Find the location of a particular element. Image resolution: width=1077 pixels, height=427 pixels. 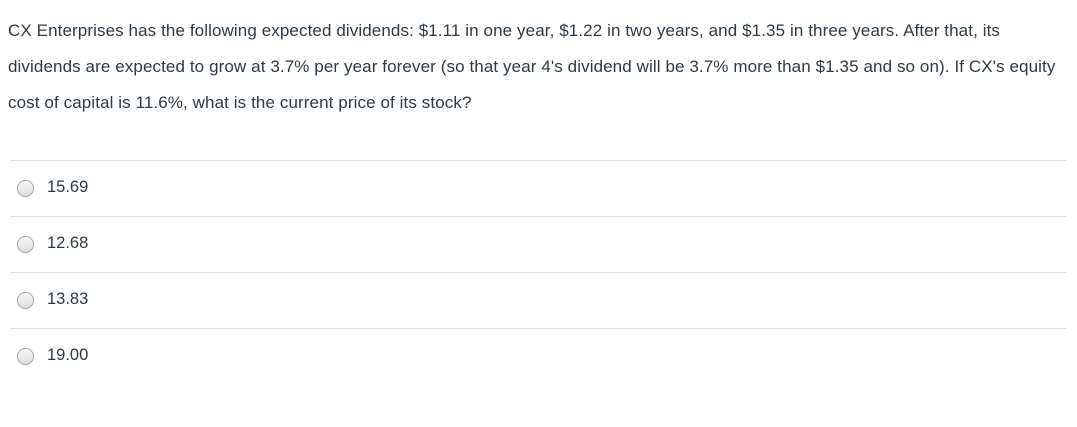

answer-option-3: 13.83 is located at coordinates (538, 300).